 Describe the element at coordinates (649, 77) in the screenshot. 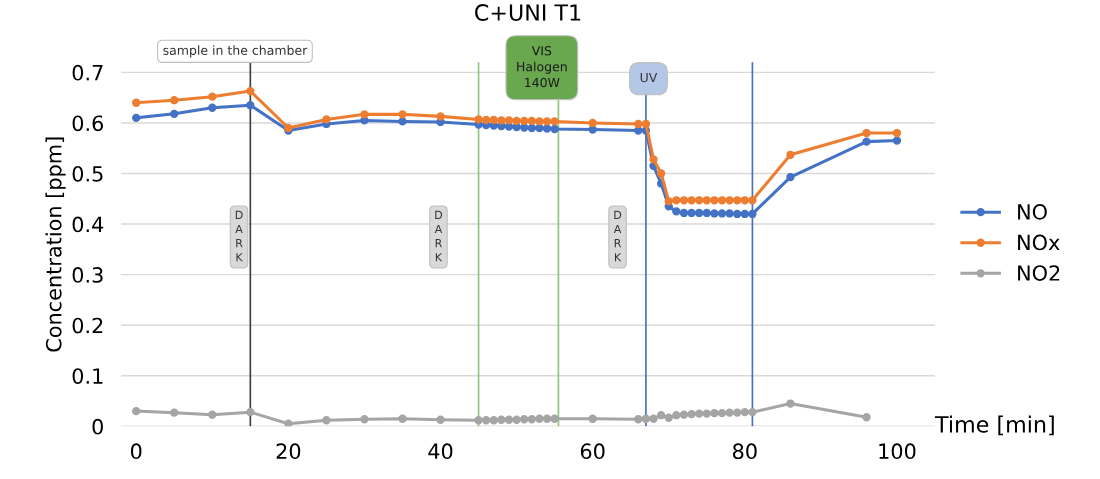

I see `annotation: UV` at that location.